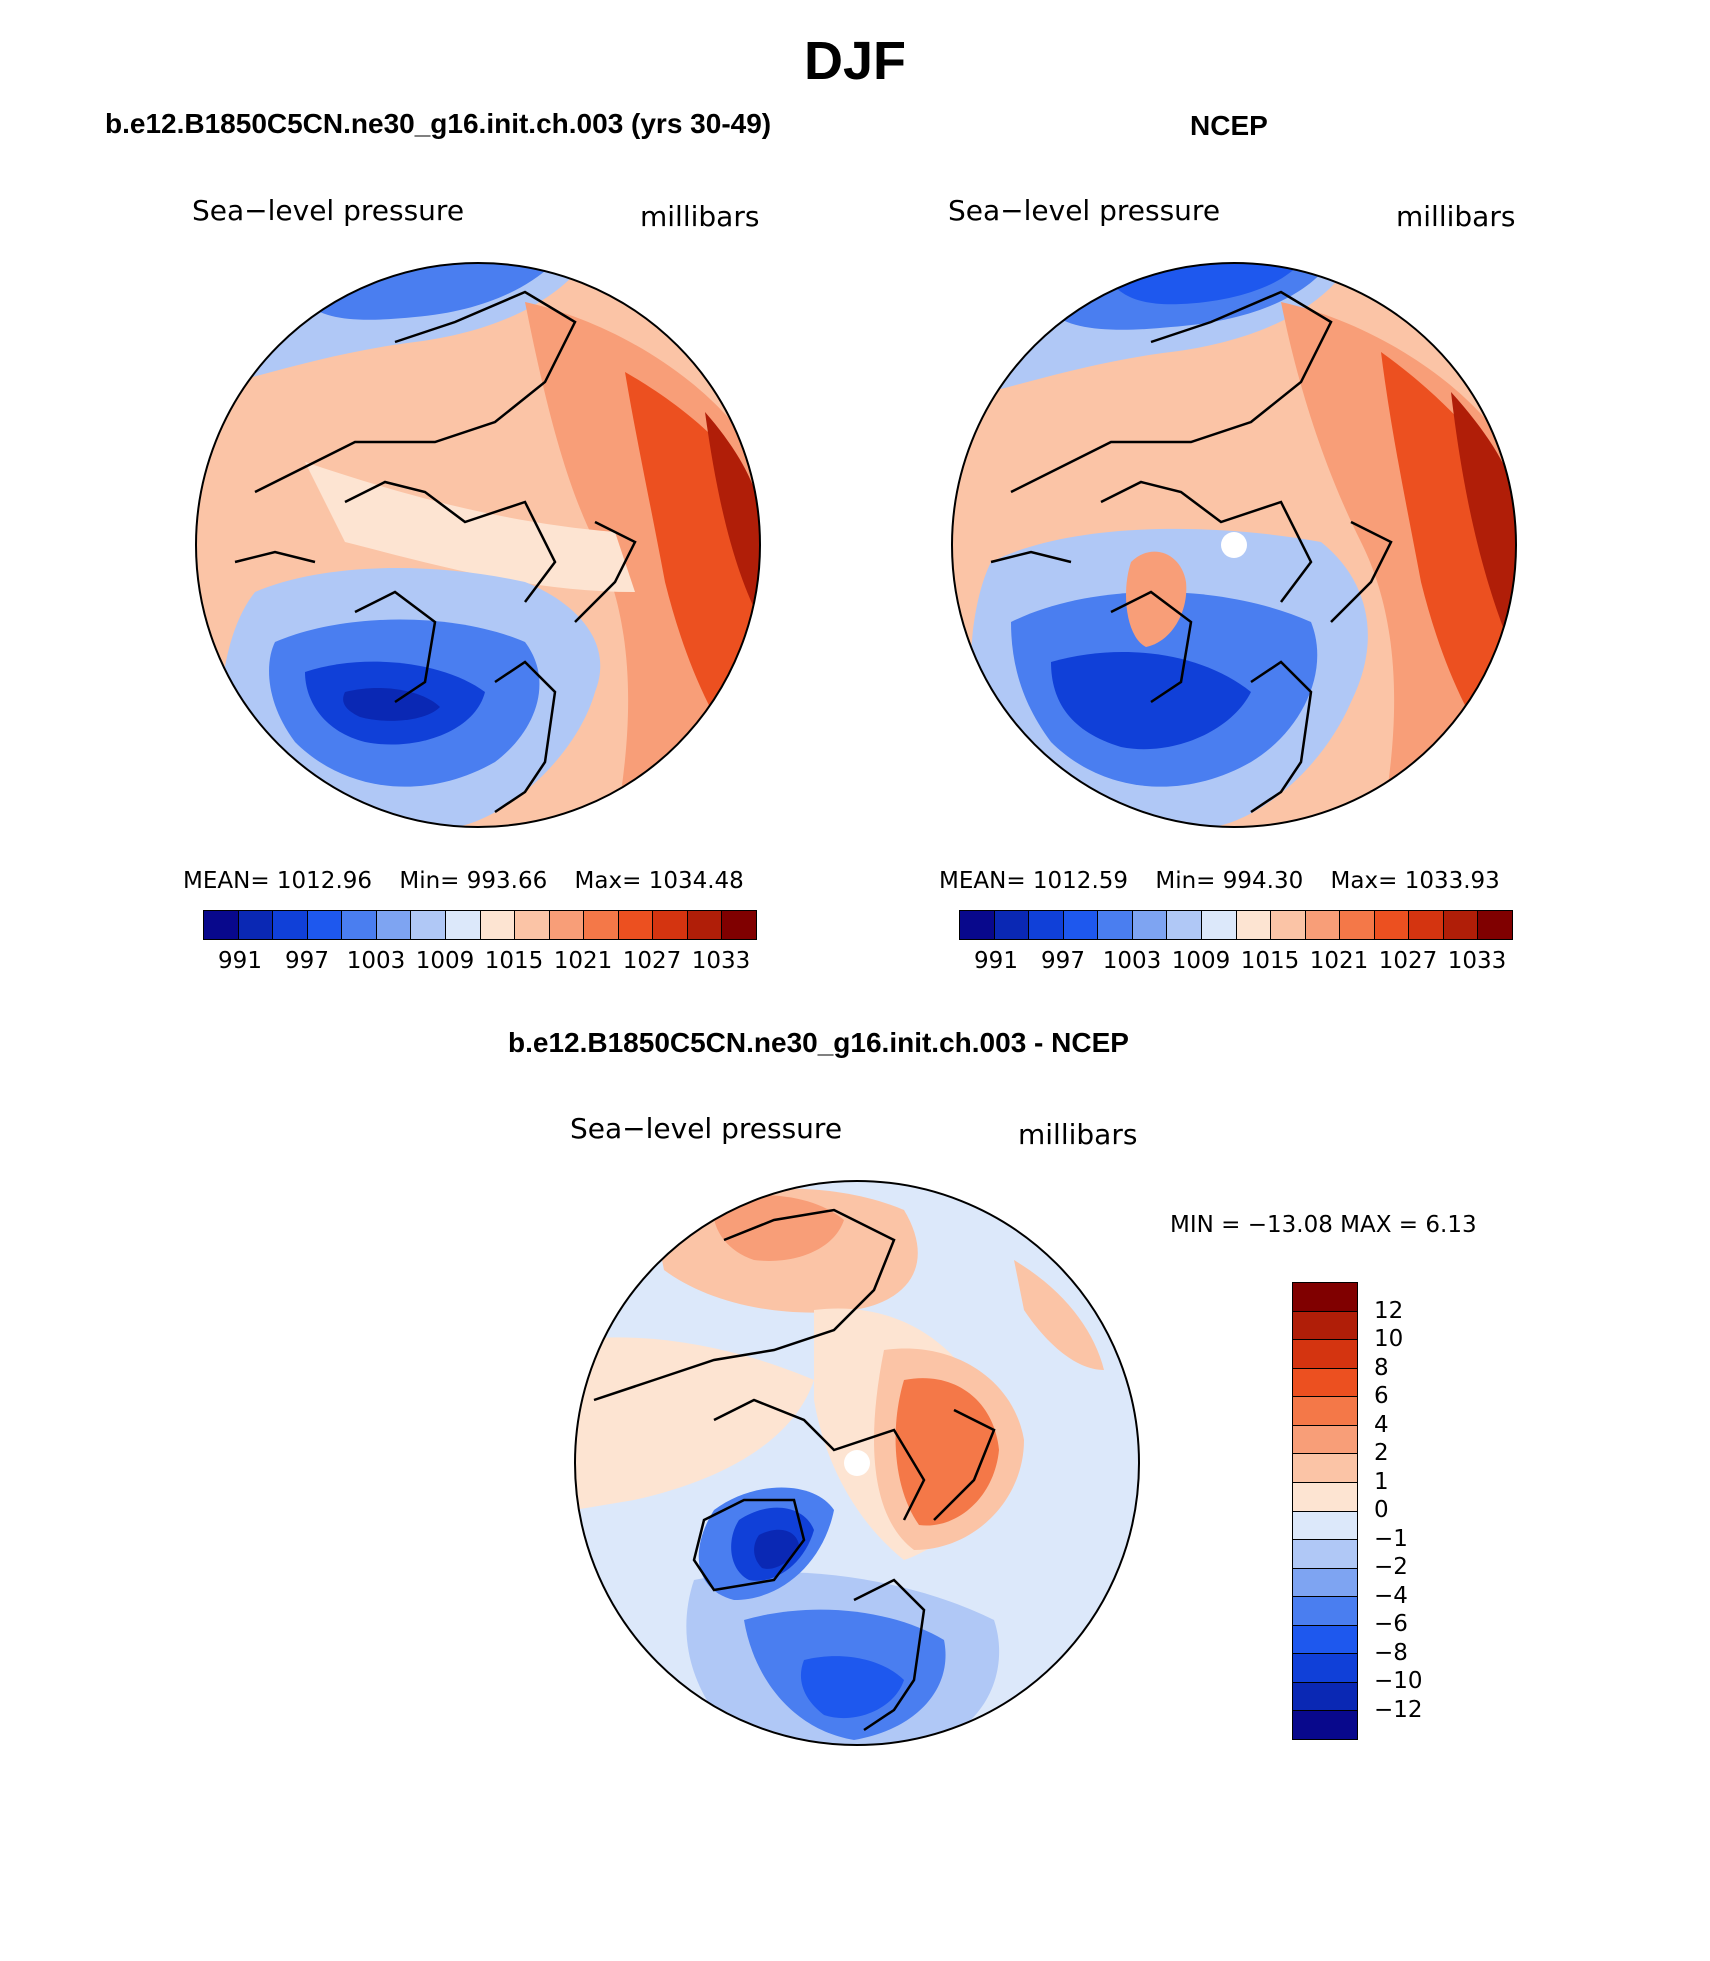 The height and width of the screenshot is (1961, 1710). What do you see at coordinates (507, 881) in the screenshot?
I see `model-min-value: 993.66` at bounding box center [507, 881].